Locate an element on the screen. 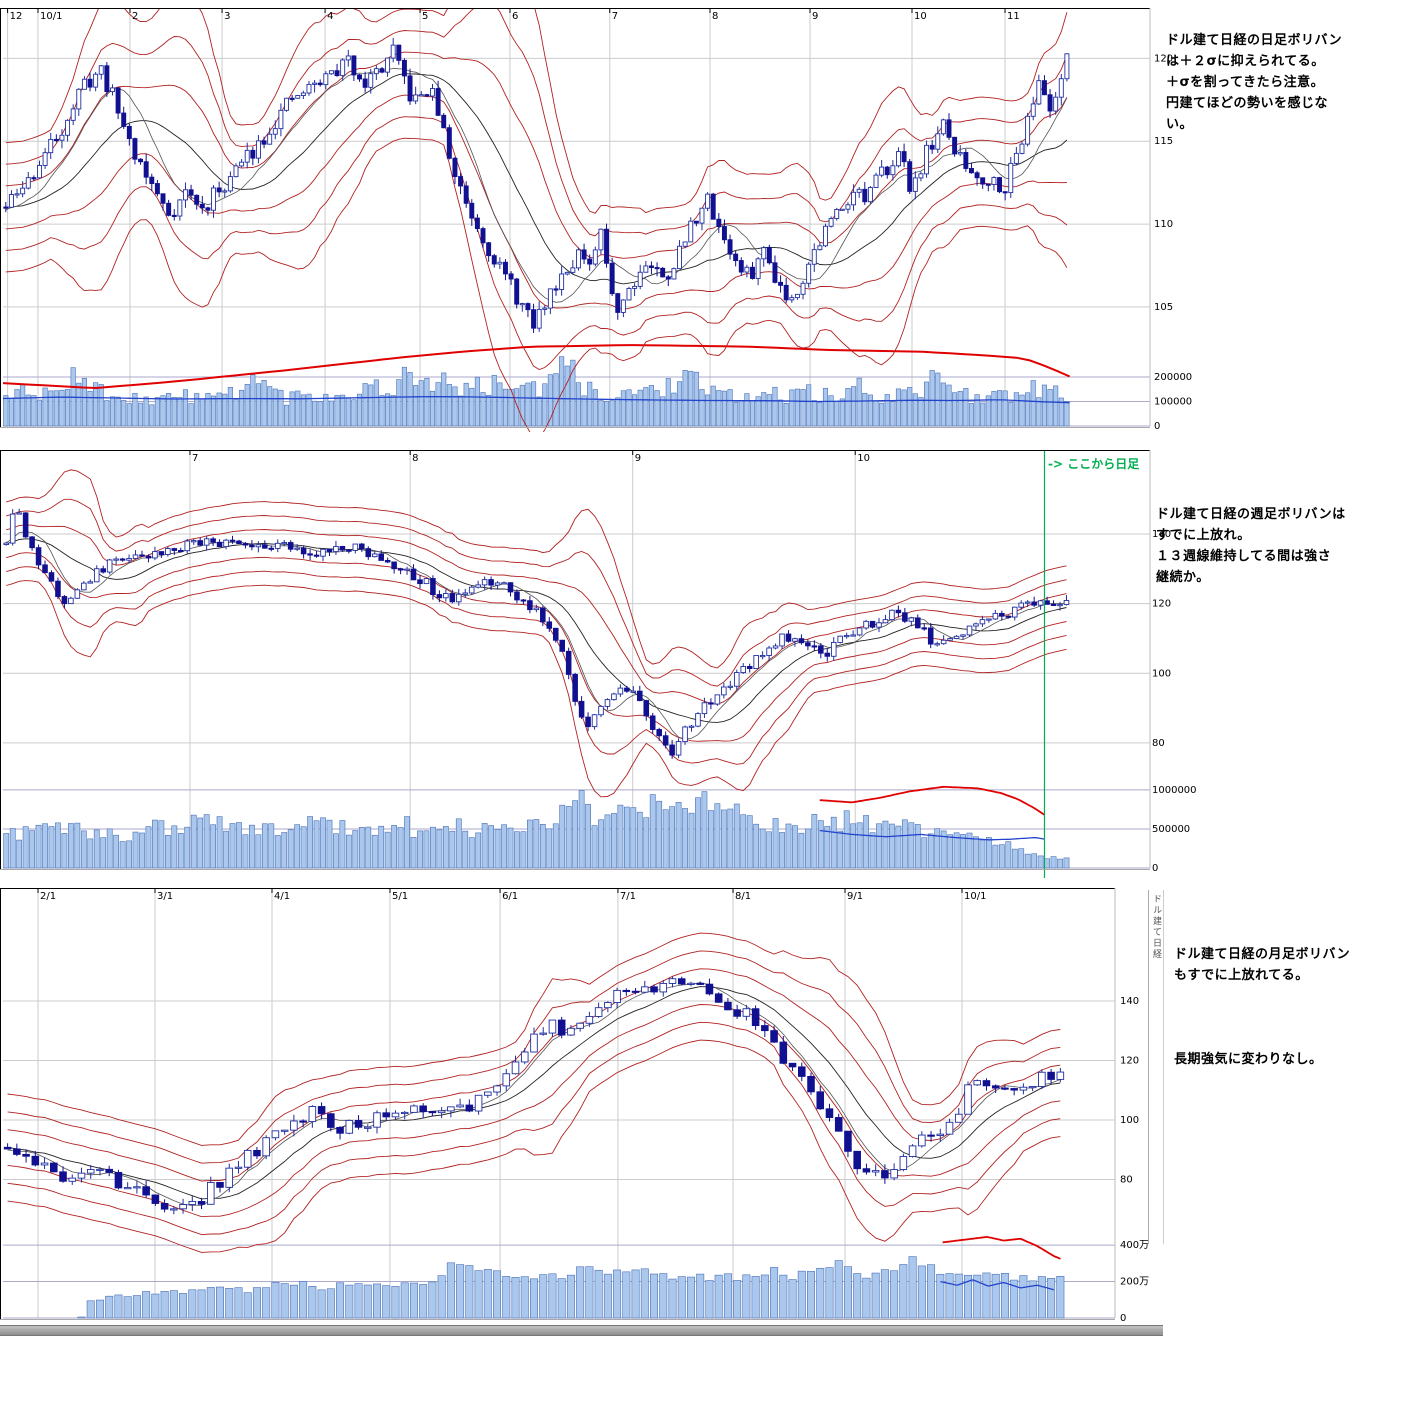 The width and height of the screenshot is (1420, 1408). svg-text: 8/1 is located at coordinates (743, 896).